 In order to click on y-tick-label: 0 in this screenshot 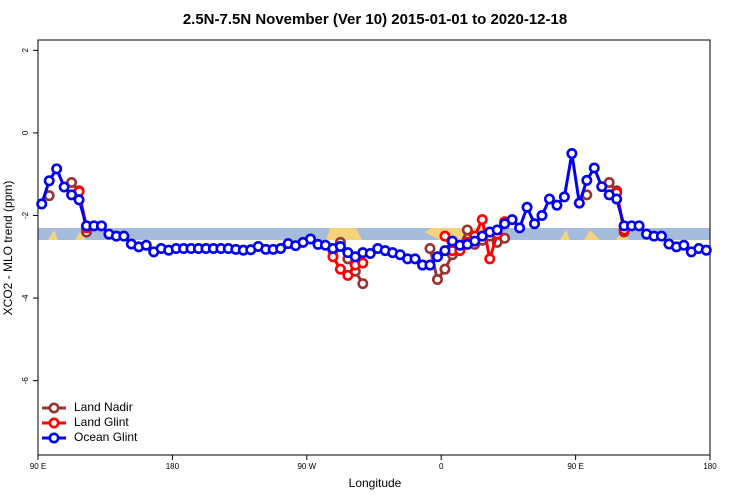, I will do `click(25, 132)`.